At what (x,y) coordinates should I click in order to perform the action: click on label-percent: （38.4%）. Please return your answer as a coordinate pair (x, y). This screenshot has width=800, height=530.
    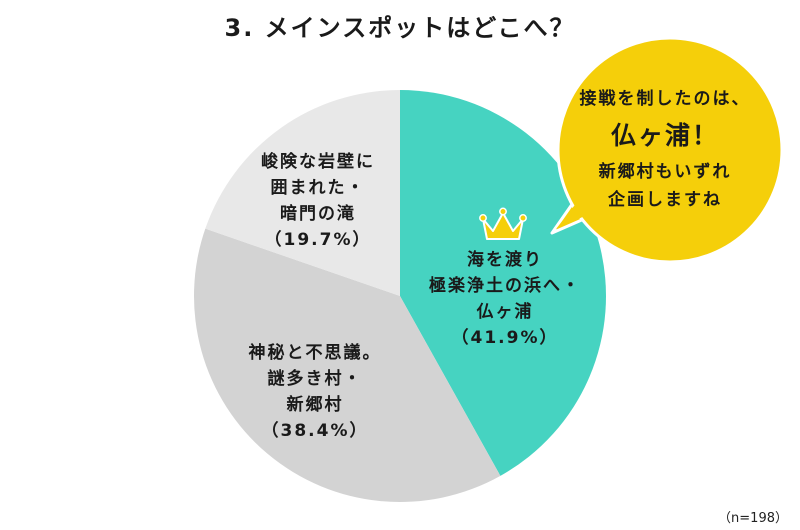
    Looking at the image, I should click on (315, 431).